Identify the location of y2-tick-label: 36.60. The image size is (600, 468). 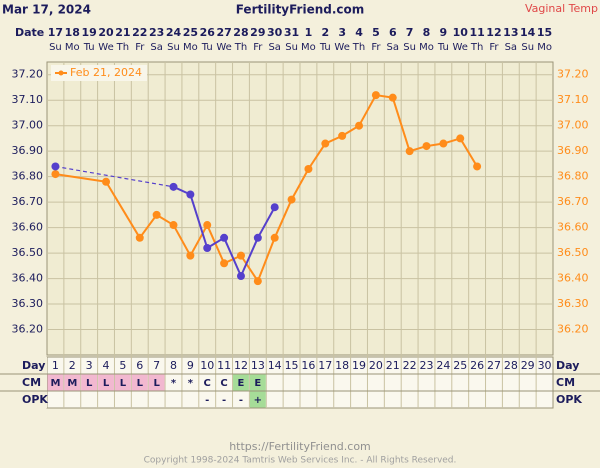
(573, 227).